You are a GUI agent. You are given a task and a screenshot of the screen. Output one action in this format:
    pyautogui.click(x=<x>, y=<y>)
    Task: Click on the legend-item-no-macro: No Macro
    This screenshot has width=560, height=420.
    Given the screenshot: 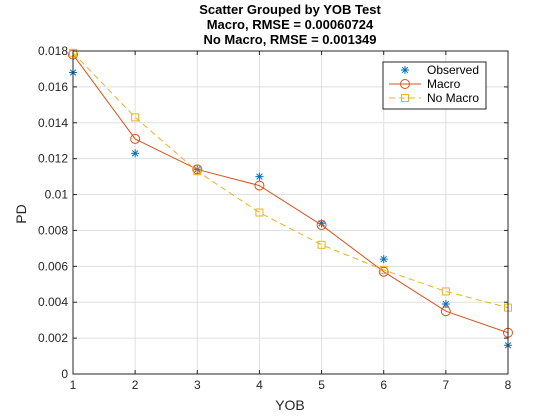 What is the action you would take?
    pyautogui.click(x=434, y=98)
    